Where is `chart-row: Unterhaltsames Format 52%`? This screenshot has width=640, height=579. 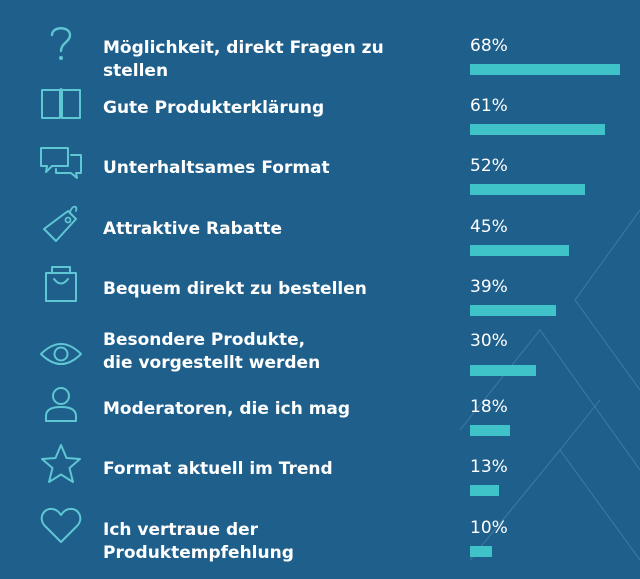 chart-row: Unterhaltsames Format 52% is located at coordinates (320, 170).